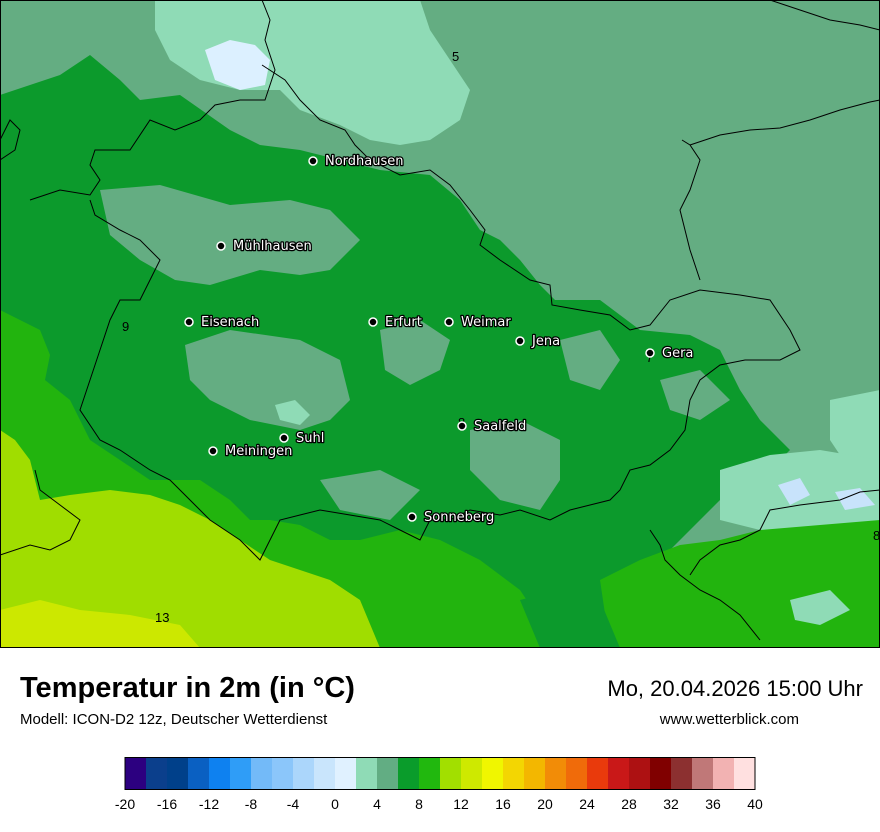 The image size is (880, 832). What do you see at coordinates (461, 804) in the screenshot?
I see `legend-tick-label: 12` at bounding box center [461, 804].